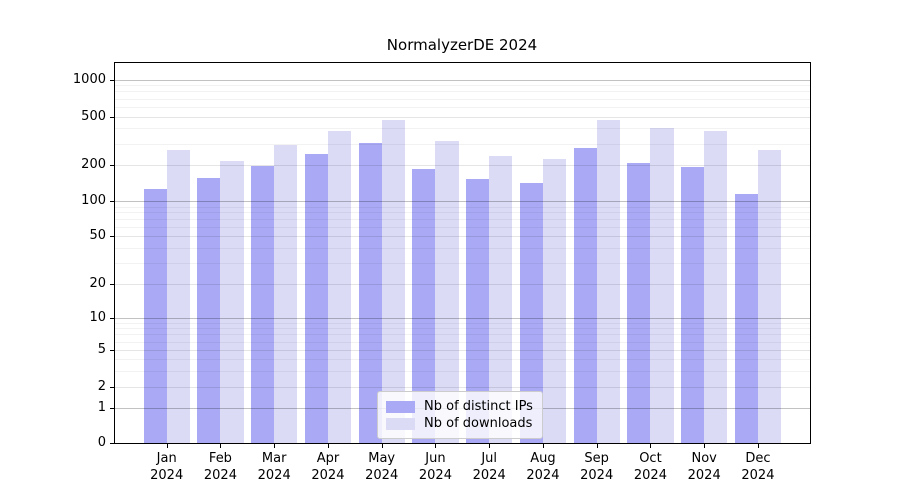 Image resolution: width=900 pixels, height=500 pixels. I want to click on y-tick-label: 20, so click(97, 284).